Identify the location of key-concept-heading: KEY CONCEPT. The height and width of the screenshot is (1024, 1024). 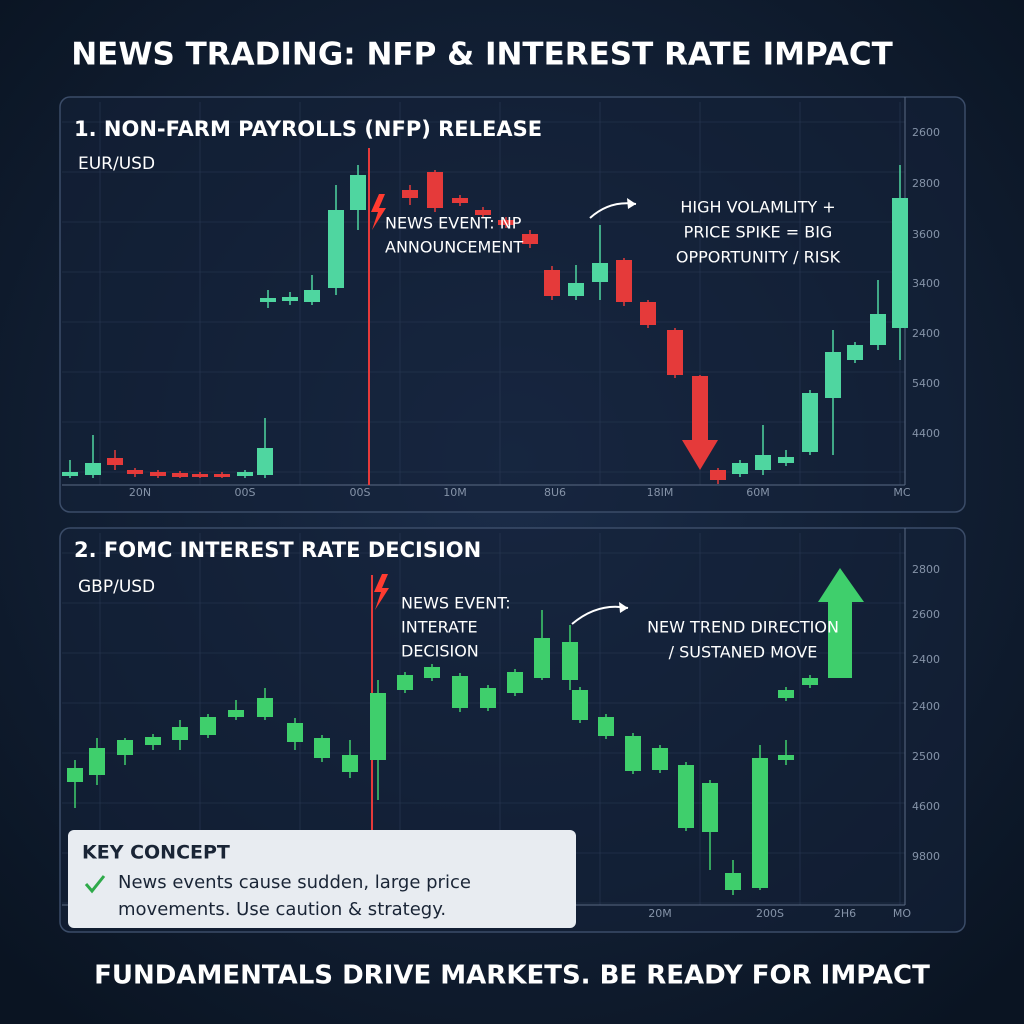
(156, 853).